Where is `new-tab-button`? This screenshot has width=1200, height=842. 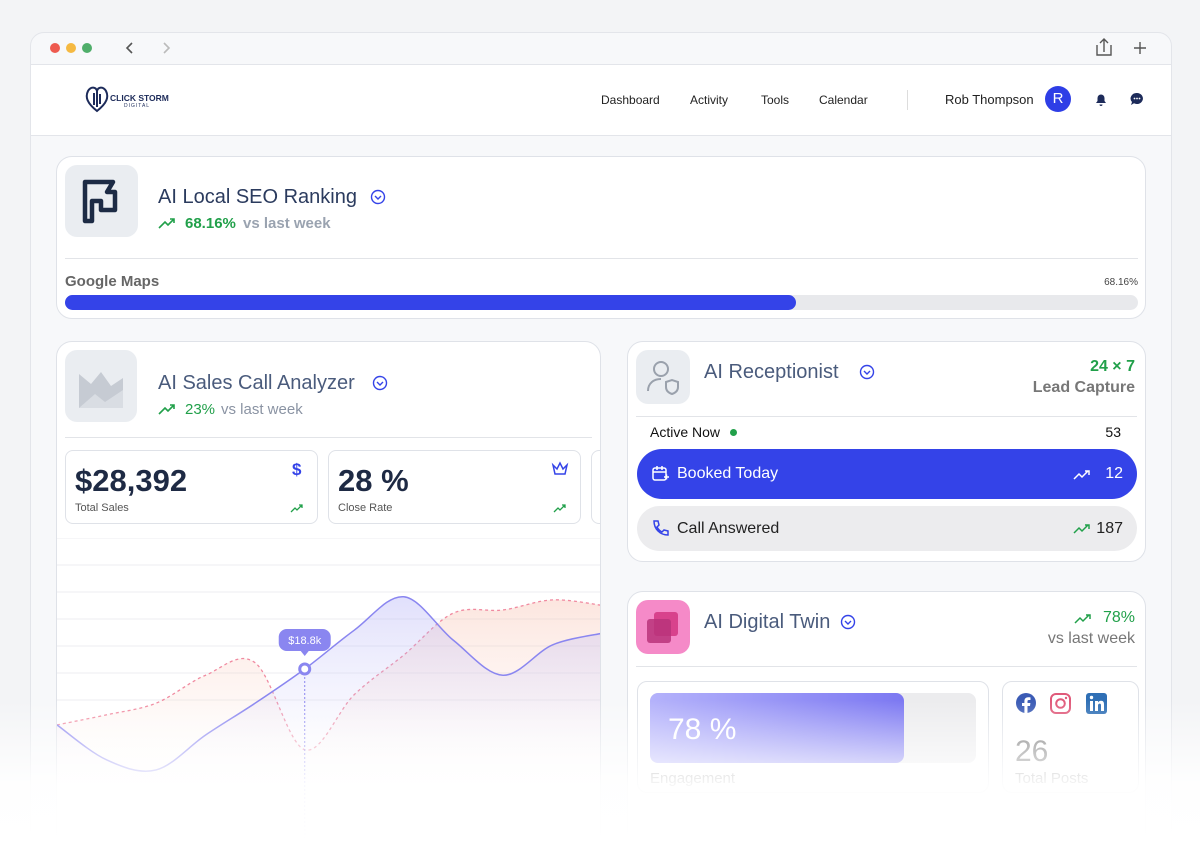 new-tab-button is located at coordinates (1140, 48).